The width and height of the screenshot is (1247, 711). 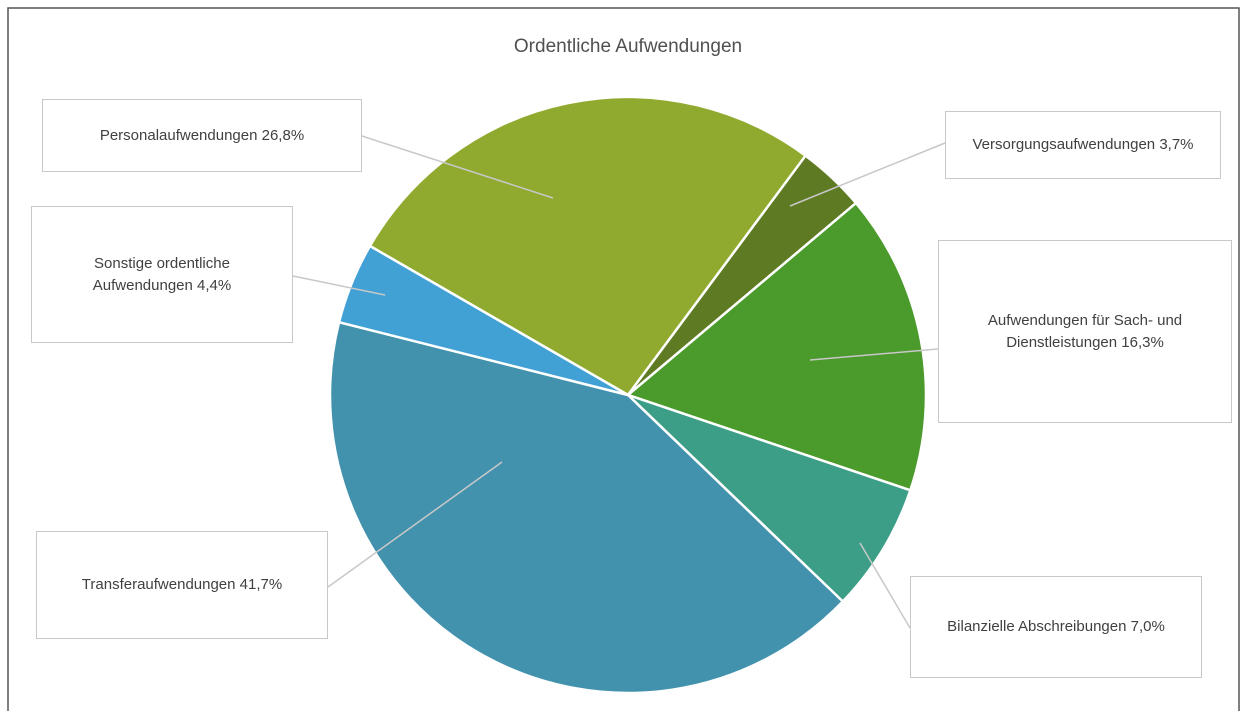 I want to click on data-label-text: Sonstige ordentliche Aufwendungen 4,4%, so click(x=162, y=275).